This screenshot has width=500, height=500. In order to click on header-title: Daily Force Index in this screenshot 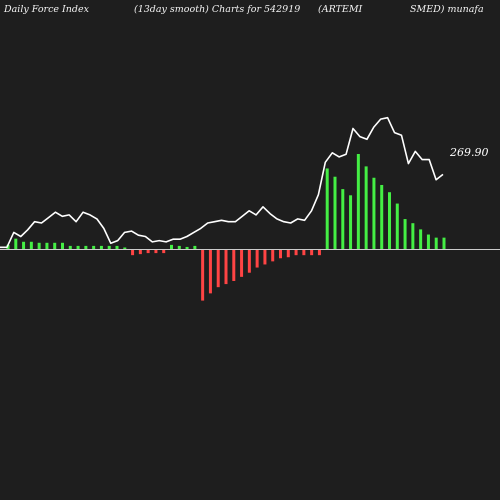, I will do `click(46, 9)`.